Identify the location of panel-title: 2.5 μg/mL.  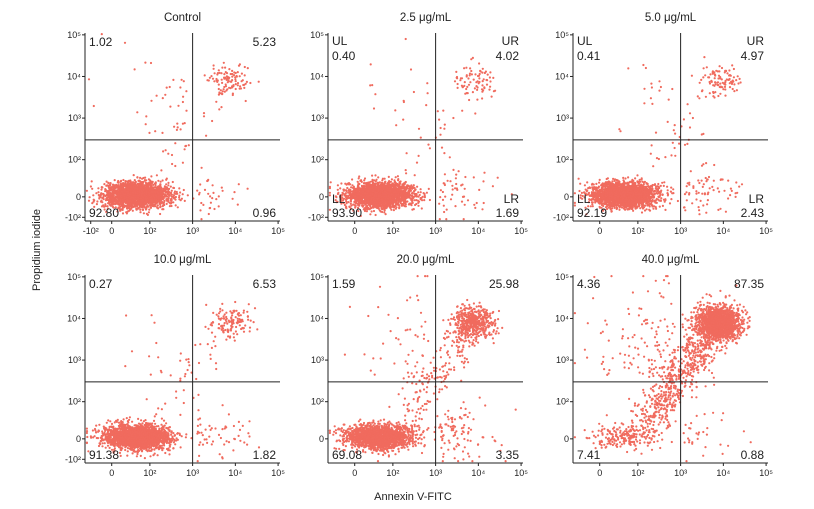
(426, 18).